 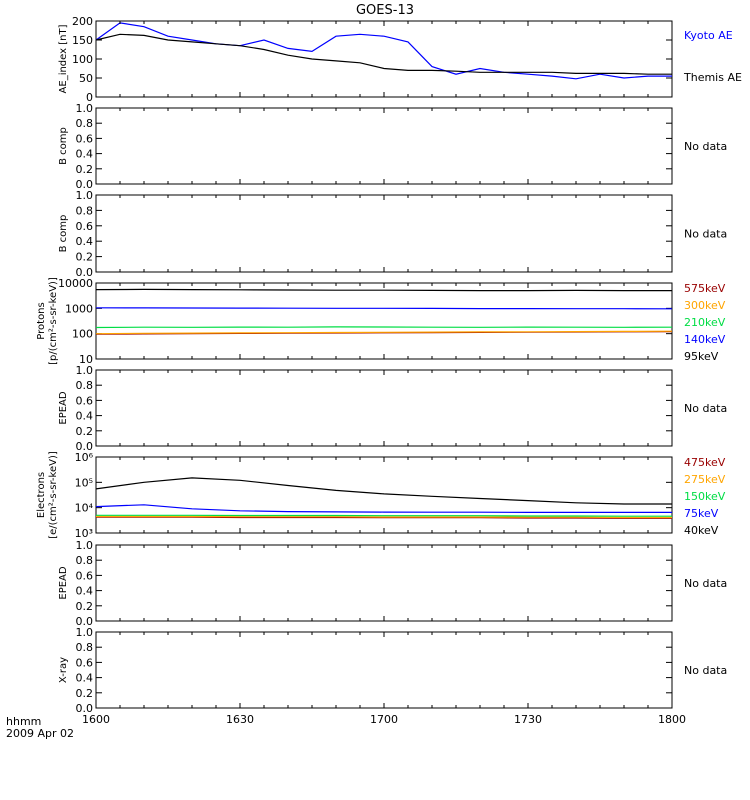 What do you see at coordinates (53, 495) in the screenshot?
I see `y-axis-units: [e/(cm²-s-sr-keV)]` at bounding box center [53, 495].